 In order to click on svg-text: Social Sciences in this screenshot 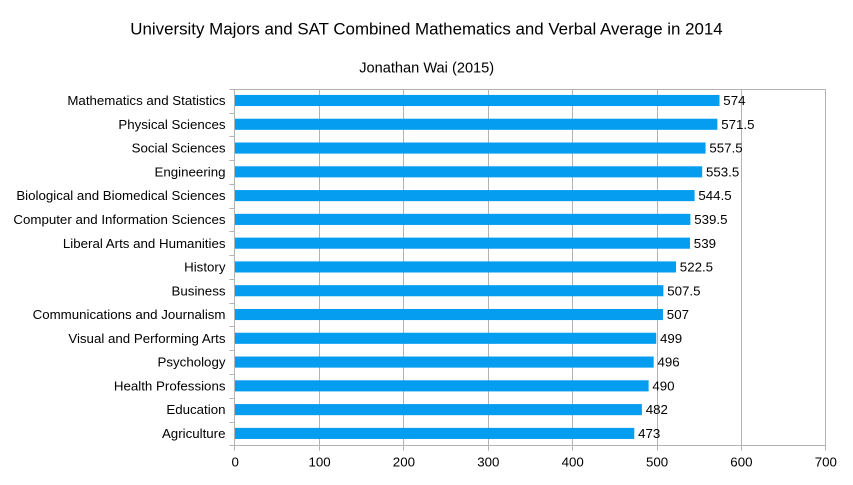, I will do `click(179, 148)`.